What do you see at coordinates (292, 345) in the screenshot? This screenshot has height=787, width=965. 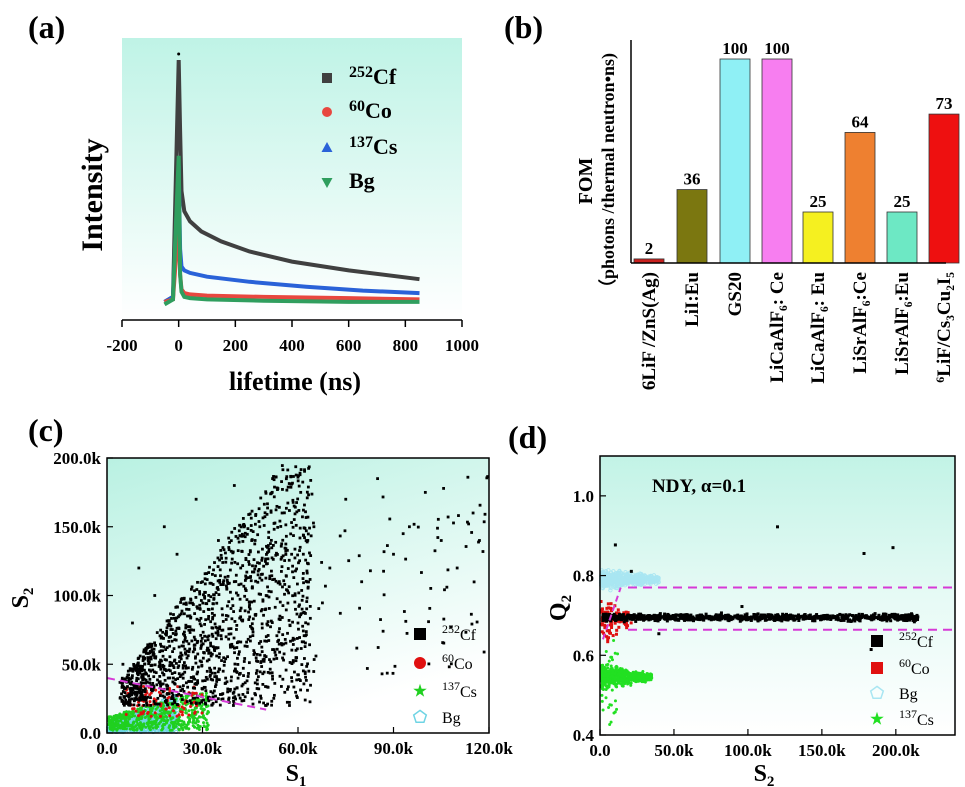 I see `chart-a-xtick-label: 400` at bounding box center [292, 345].